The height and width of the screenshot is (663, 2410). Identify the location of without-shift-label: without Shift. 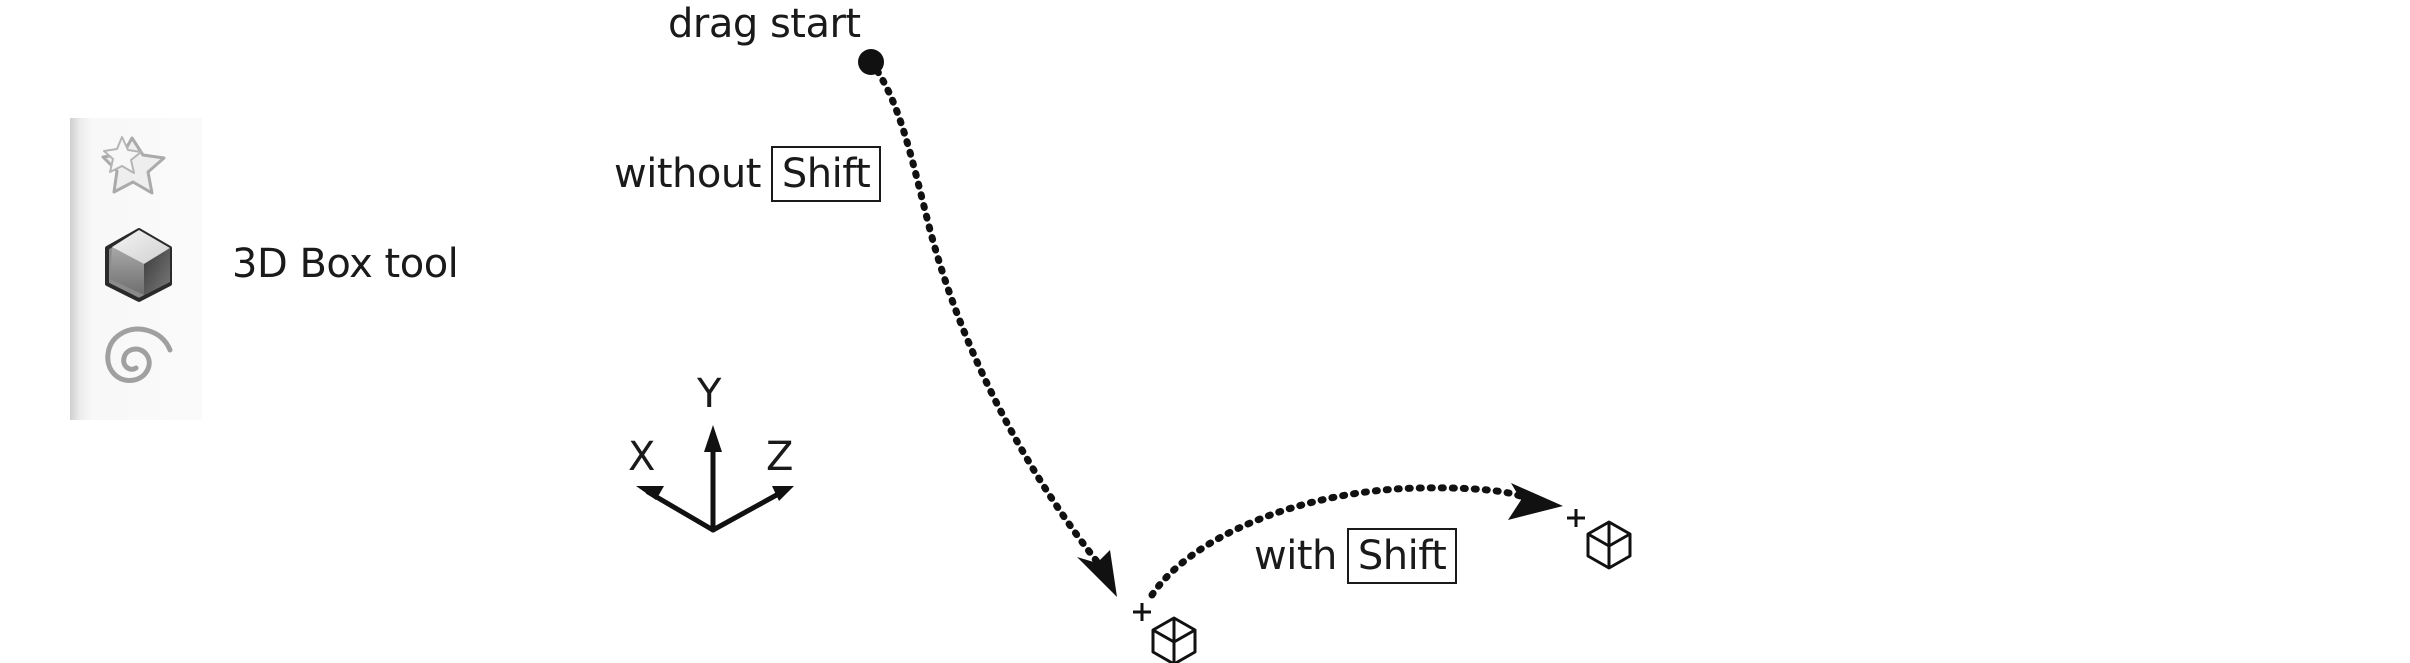
(748, 174).